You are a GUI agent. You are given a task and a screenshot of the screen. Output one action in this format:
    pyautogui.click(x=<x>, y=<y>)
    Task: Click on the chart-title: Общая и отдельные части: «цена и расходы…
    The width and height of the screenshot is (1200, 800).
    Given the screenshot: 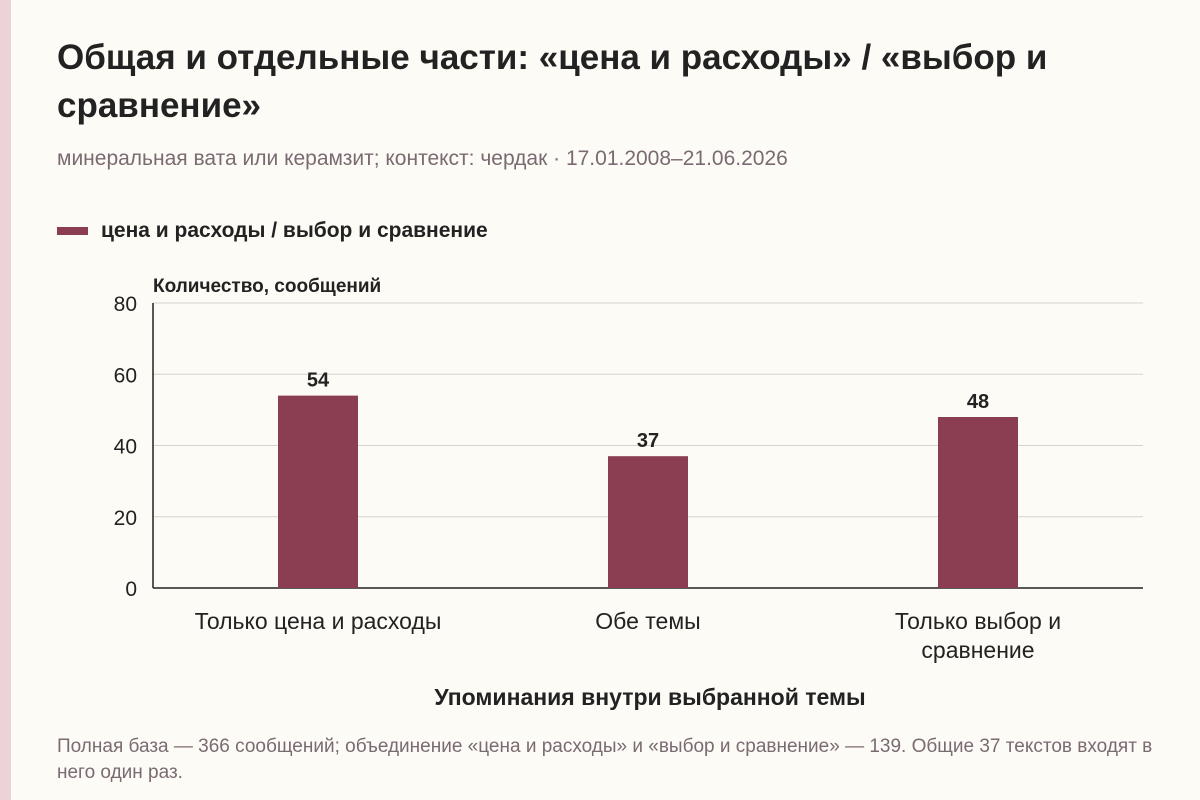 What is the action you would take?
    pyautogui.click(x=552, y=81)
    